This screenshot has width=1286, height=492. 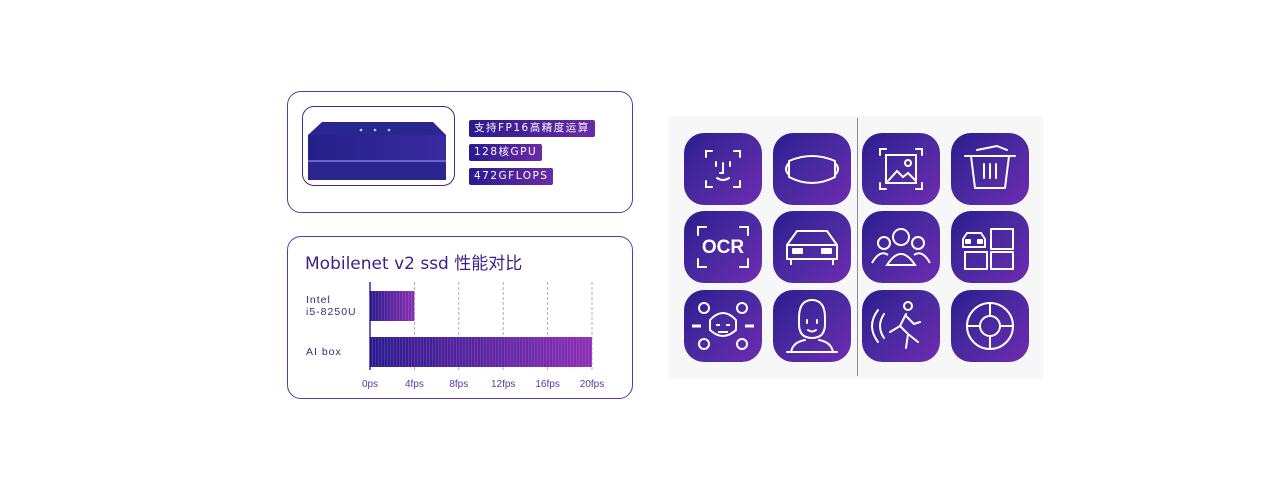 What do you see at coordinates (723, 169) in the screenshot?
I see `face-recognition-icon` at bounding box center [723, 169].